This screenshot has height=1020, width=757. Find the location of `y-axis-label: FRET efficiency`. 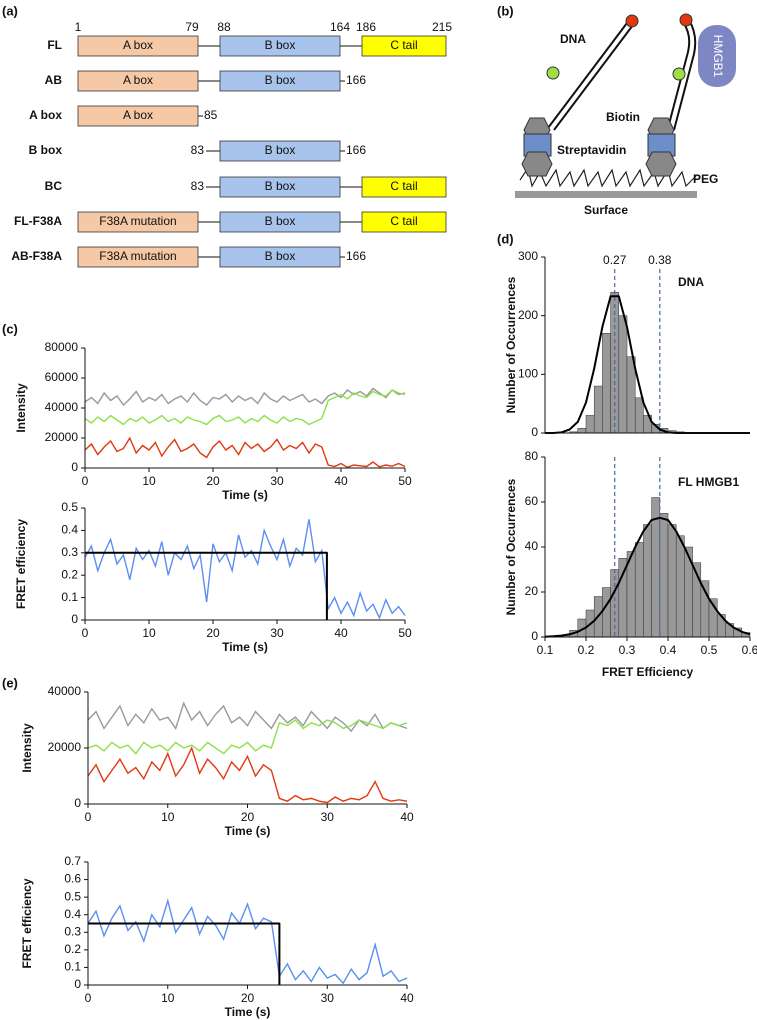

y-axis-label: FRET efficiency is located at coordinates (27, 923).